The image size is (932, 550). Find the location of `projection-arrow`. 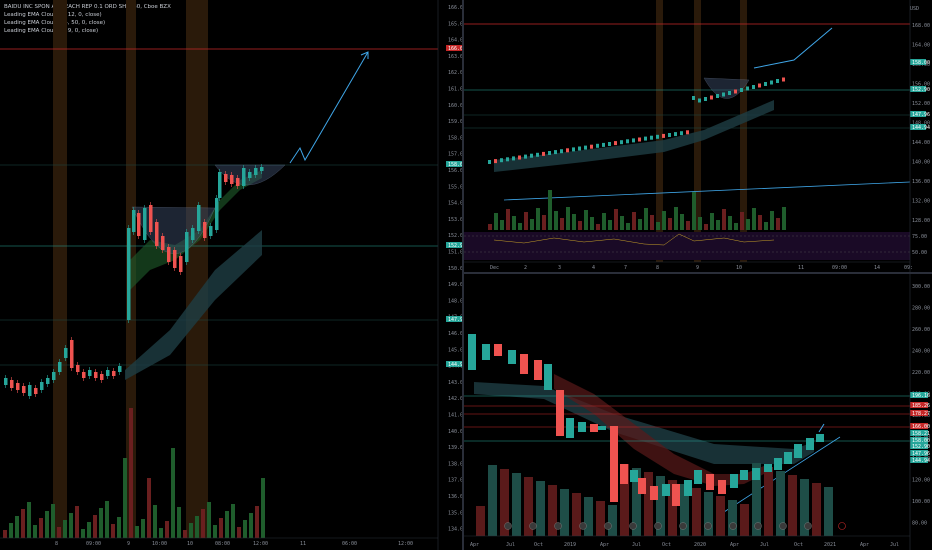

projection-arrow is located at coordinates (793, 48).